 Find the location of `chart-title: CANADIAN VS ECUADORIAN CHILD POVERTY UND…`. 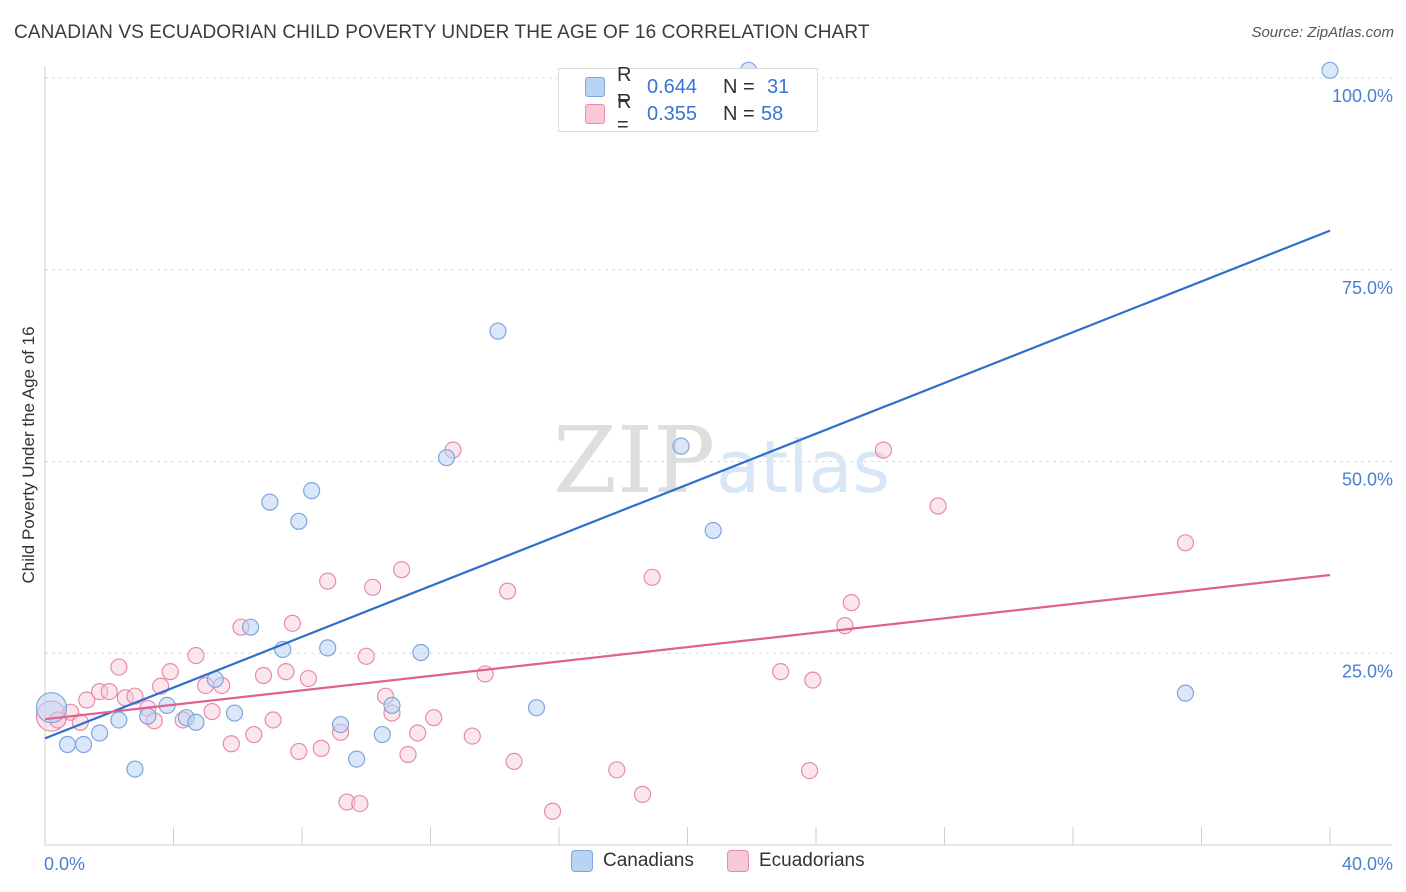

chart-title: CANADIAN VS ECUADORIAN CHILD POVERTY UND… is located at coordinates (442, 32).